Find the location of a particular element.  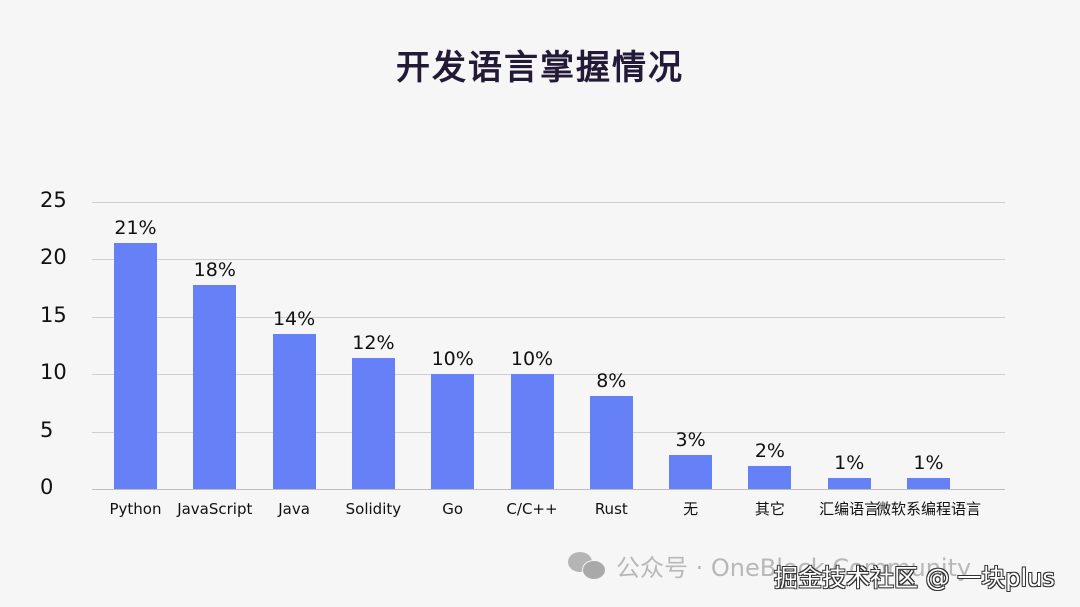

bar-value-label: 18% is located at coordinates (214, 269).